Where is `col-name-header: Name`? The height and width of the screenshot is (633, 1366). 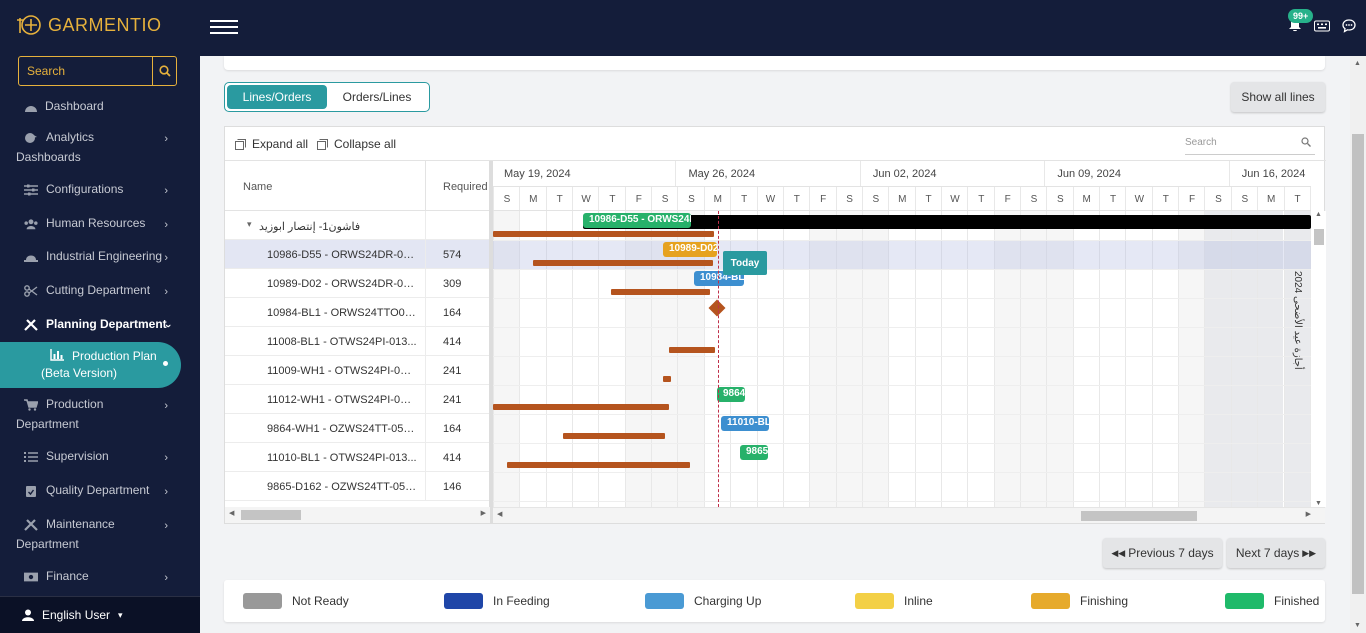 col-name-header: Name is located at coordinates (258, 187).